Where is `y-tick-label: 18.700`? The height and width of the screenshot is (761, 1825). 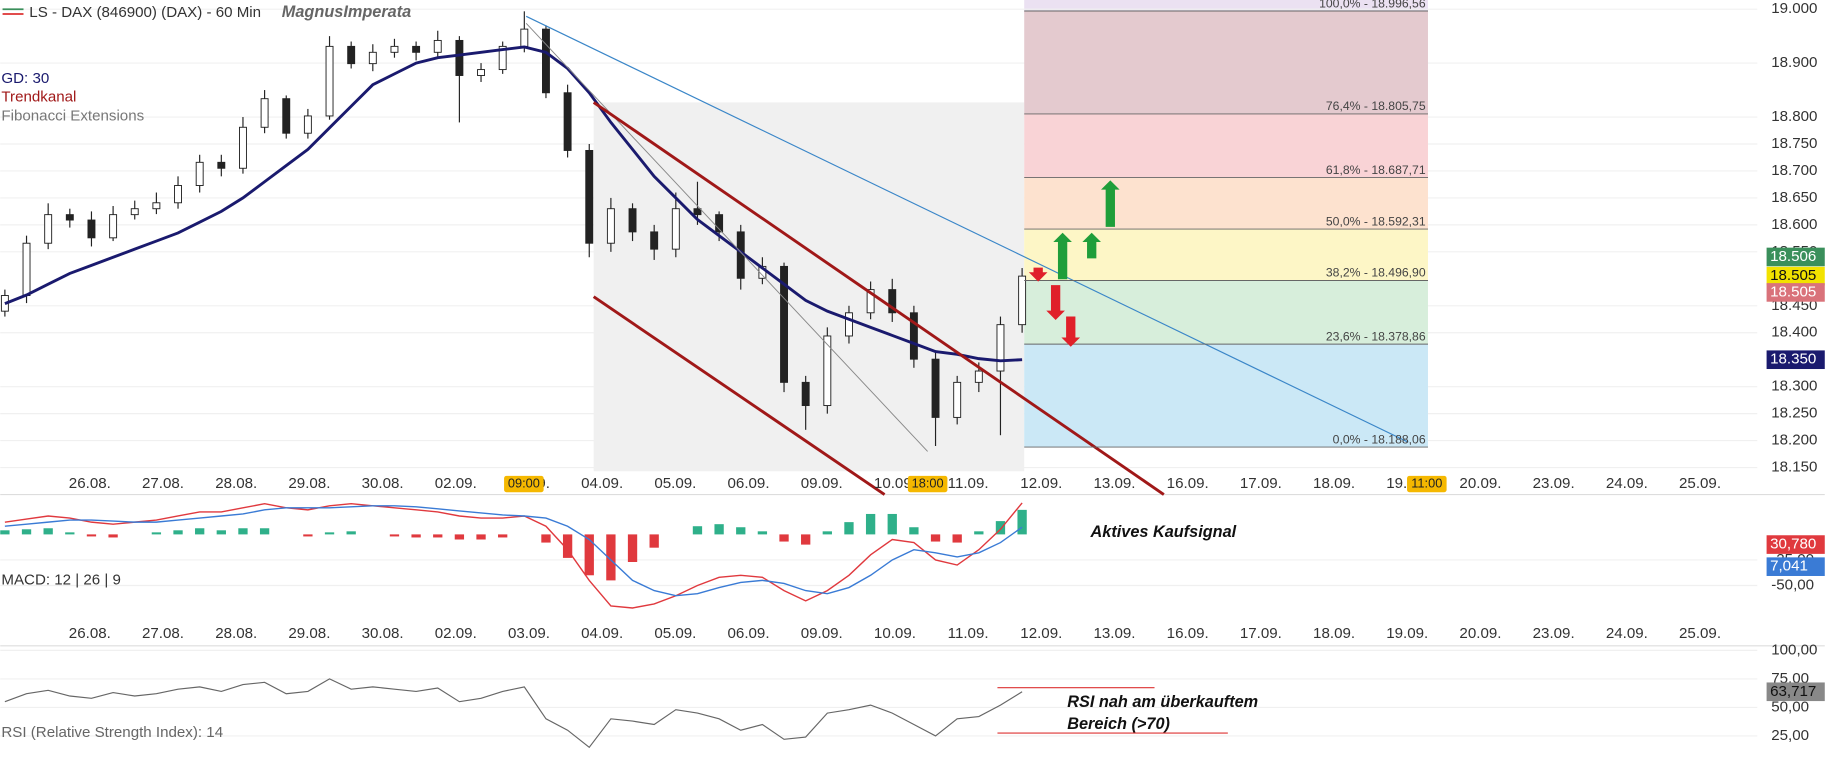
y-tick-label: 18.700 is located at coordinates (1794, 170).